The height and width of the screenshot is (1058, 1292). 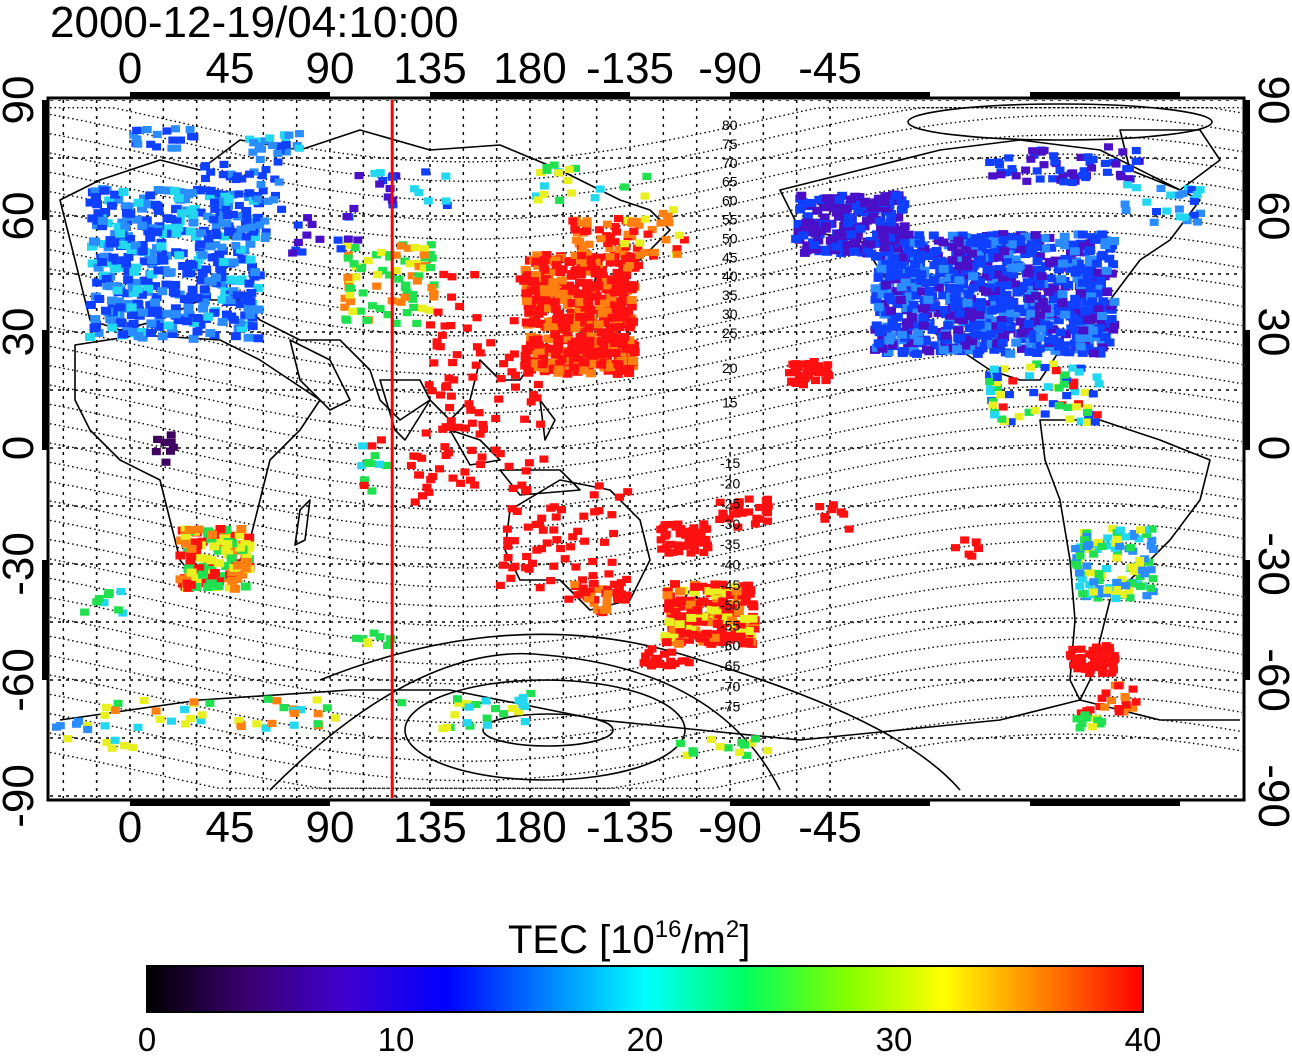 I want to click on geomagnetic-latitude-line, so click(x=646, y=409).